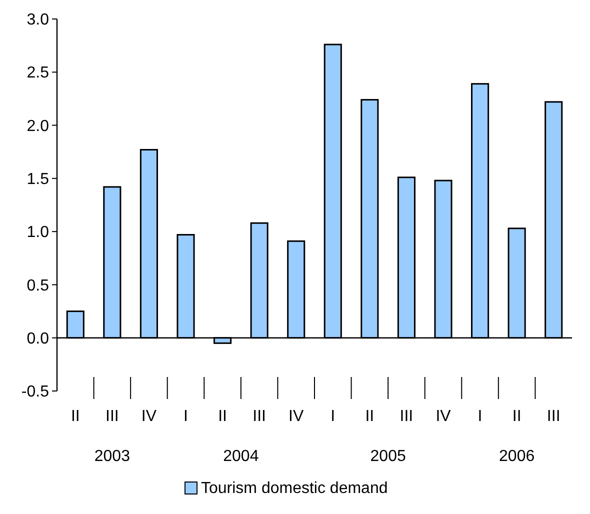 The width and height of the screenshot is (590, 514). Describe the element at coordinates (294, 488) in the screenshot. I see `legend-label: Tourism domestic demand` at that location.